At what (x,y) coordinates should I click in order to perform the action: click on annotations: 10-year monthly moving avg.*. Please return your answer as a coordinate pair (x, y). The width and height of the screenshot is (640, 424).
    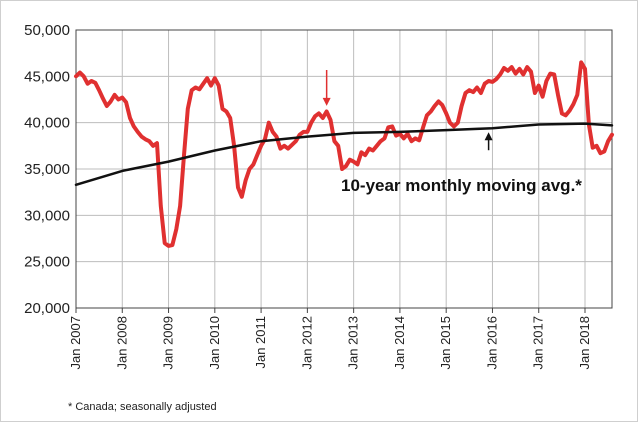
    Looking at the image, I should click on (452, 132).